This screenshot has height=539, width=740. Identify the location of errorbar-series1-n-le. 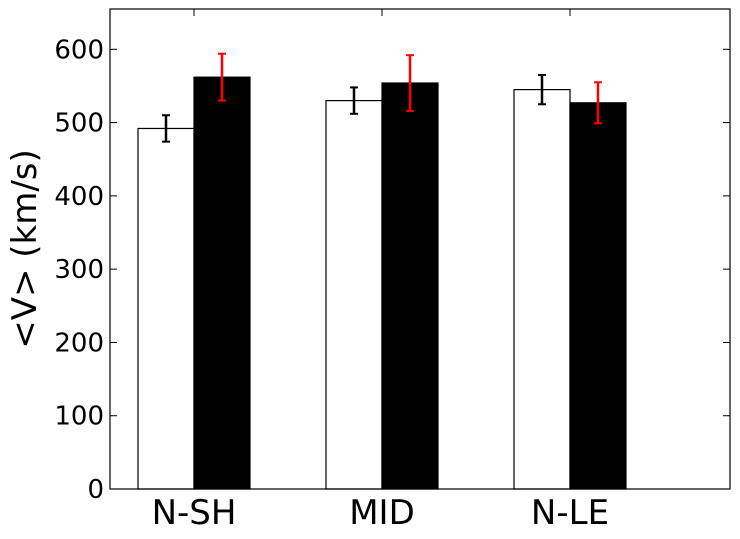
(542, 89).